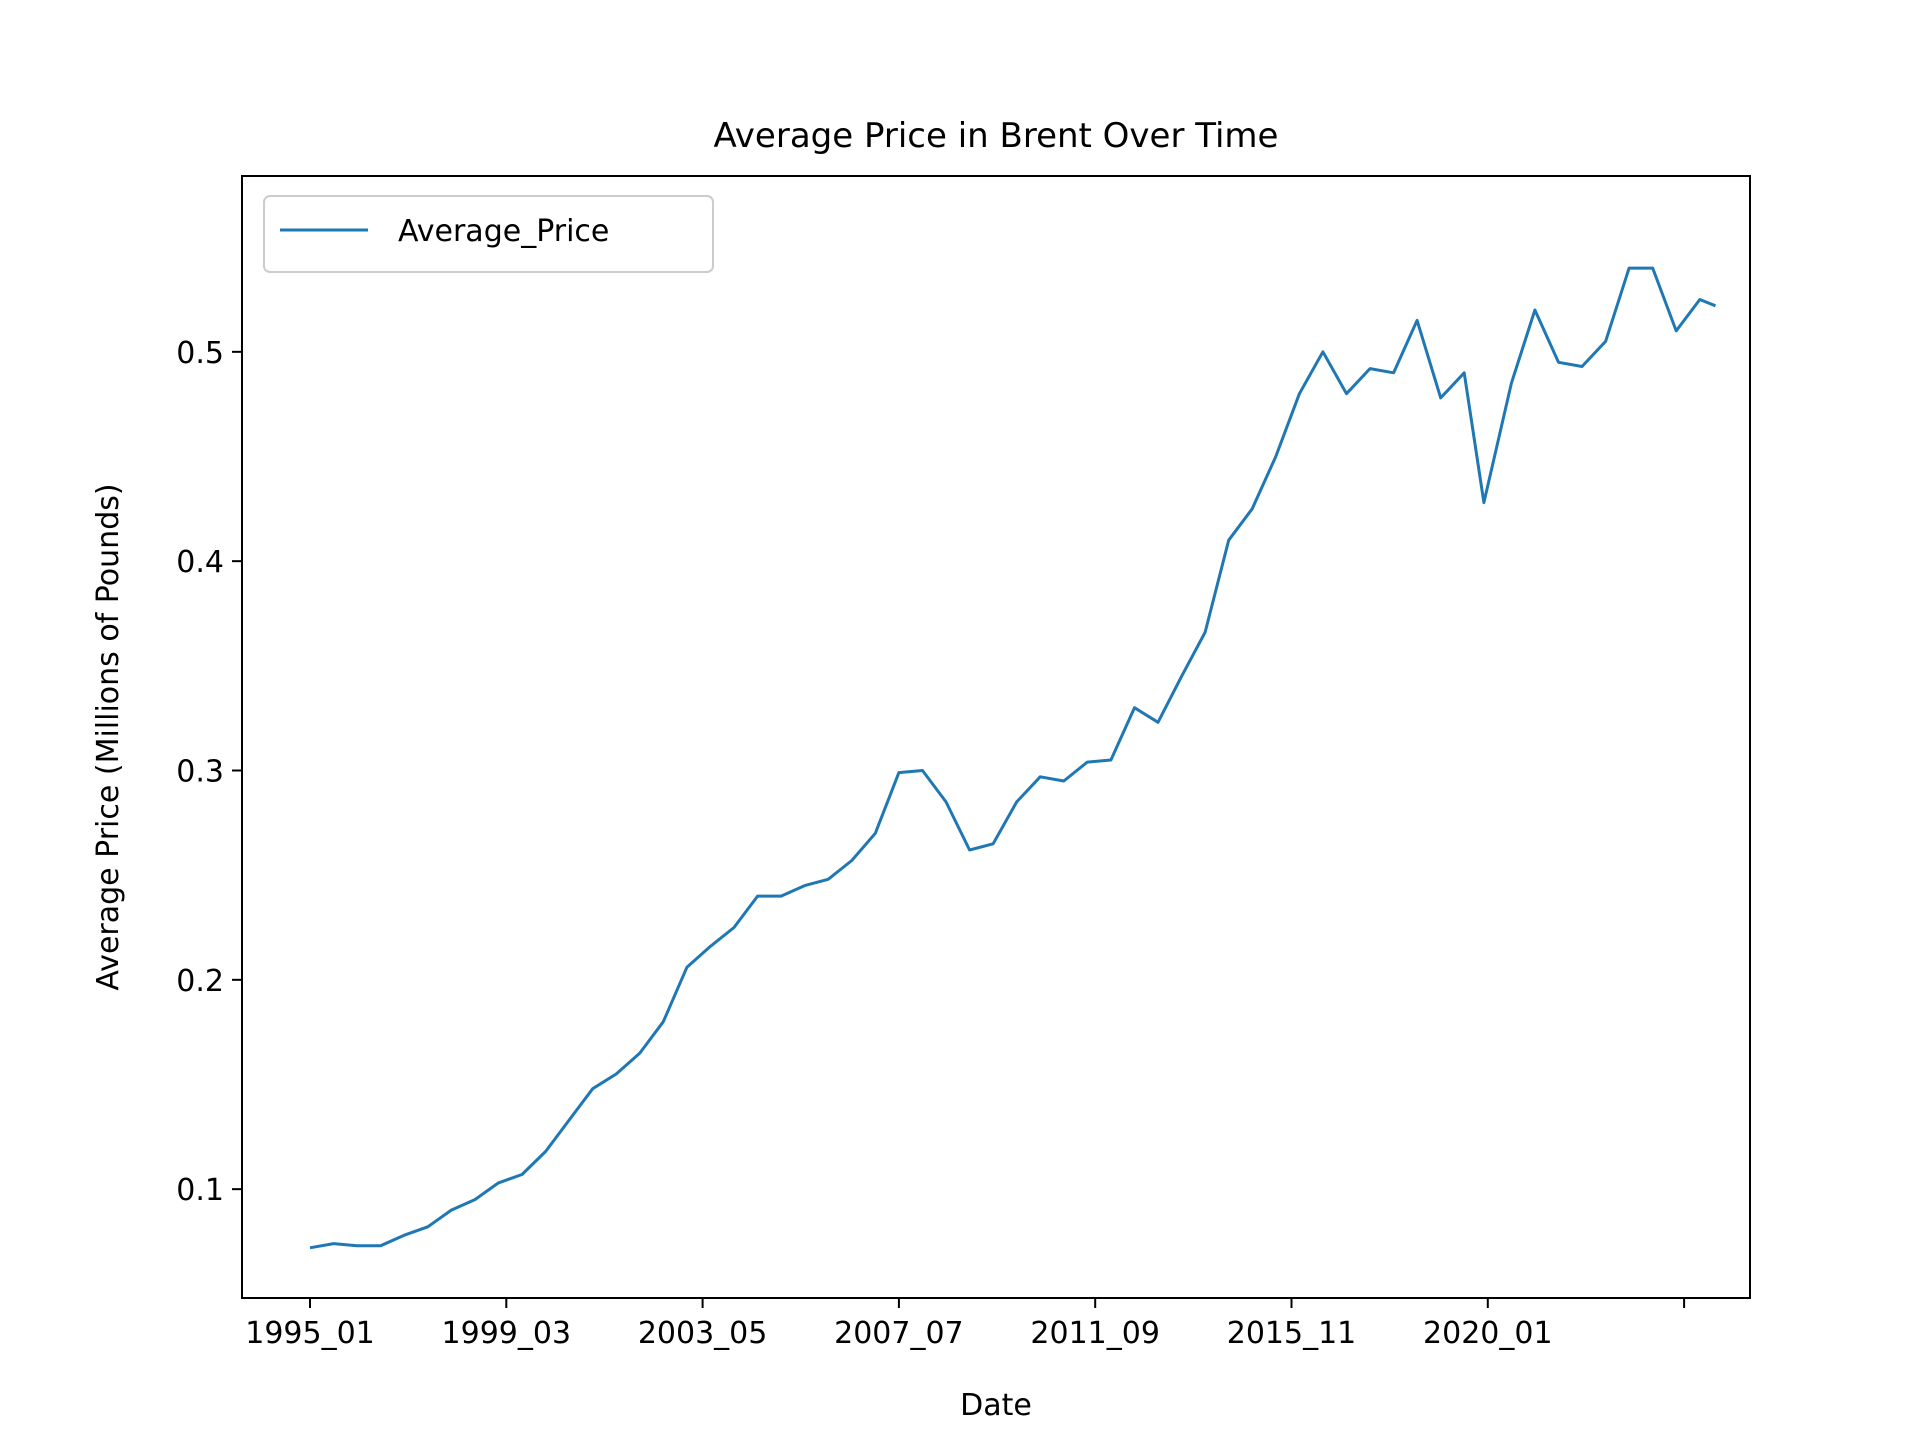 The width and height of the screenshot is (1920, 1440). Describe the element at coordinates (108, 736) in the screenshot. I see `y-axis-label: Average Price (Millions of Pounds)` at that location.